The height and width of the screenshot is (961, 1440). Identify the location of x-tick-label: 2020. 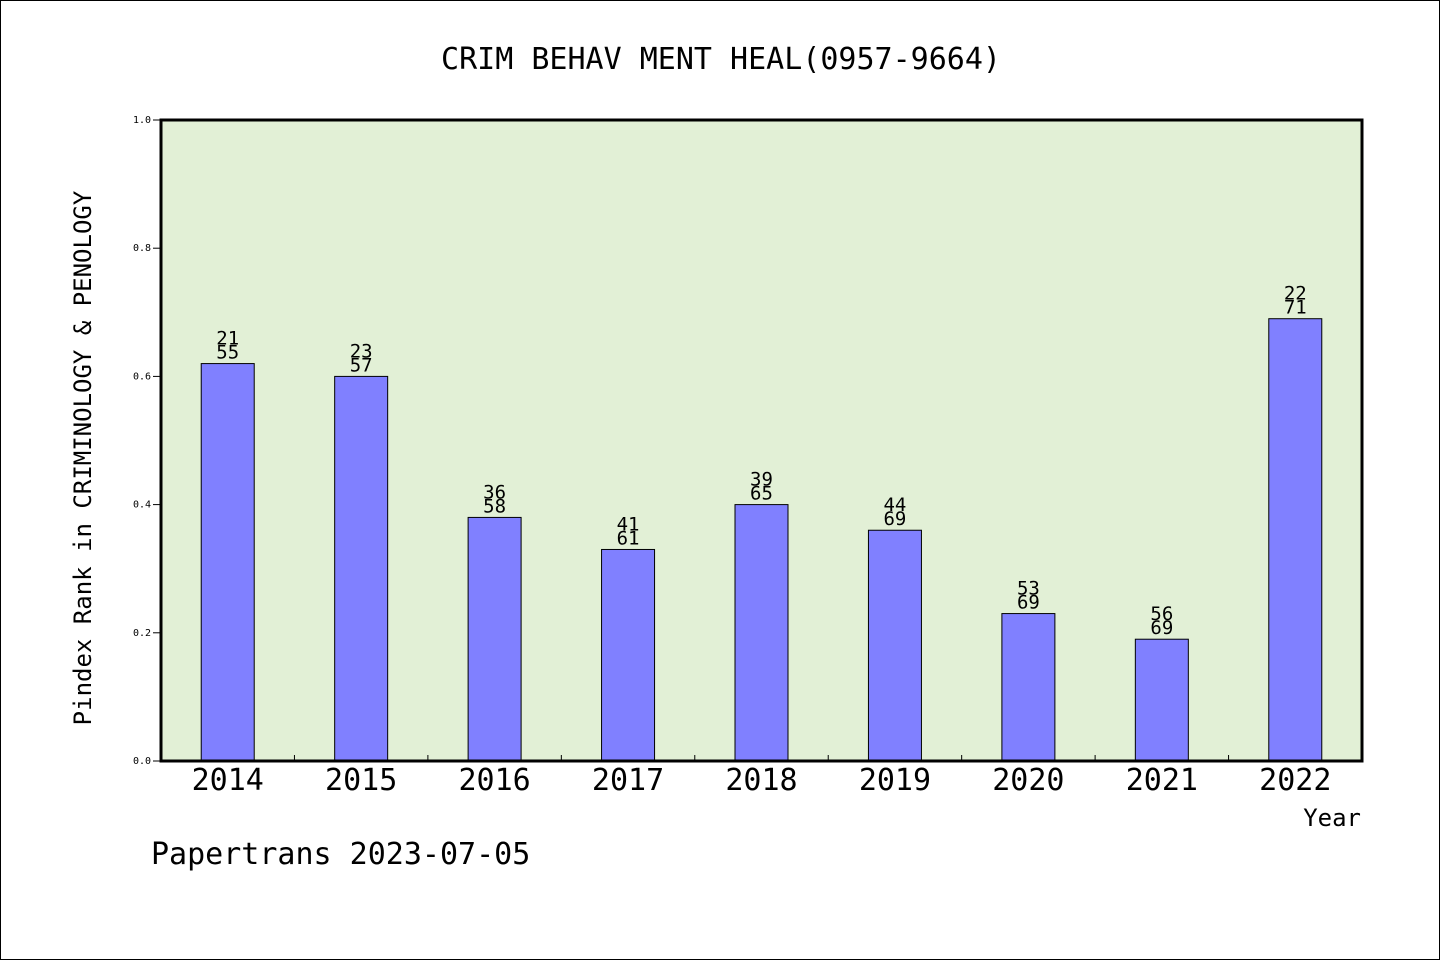
(1028, 780).